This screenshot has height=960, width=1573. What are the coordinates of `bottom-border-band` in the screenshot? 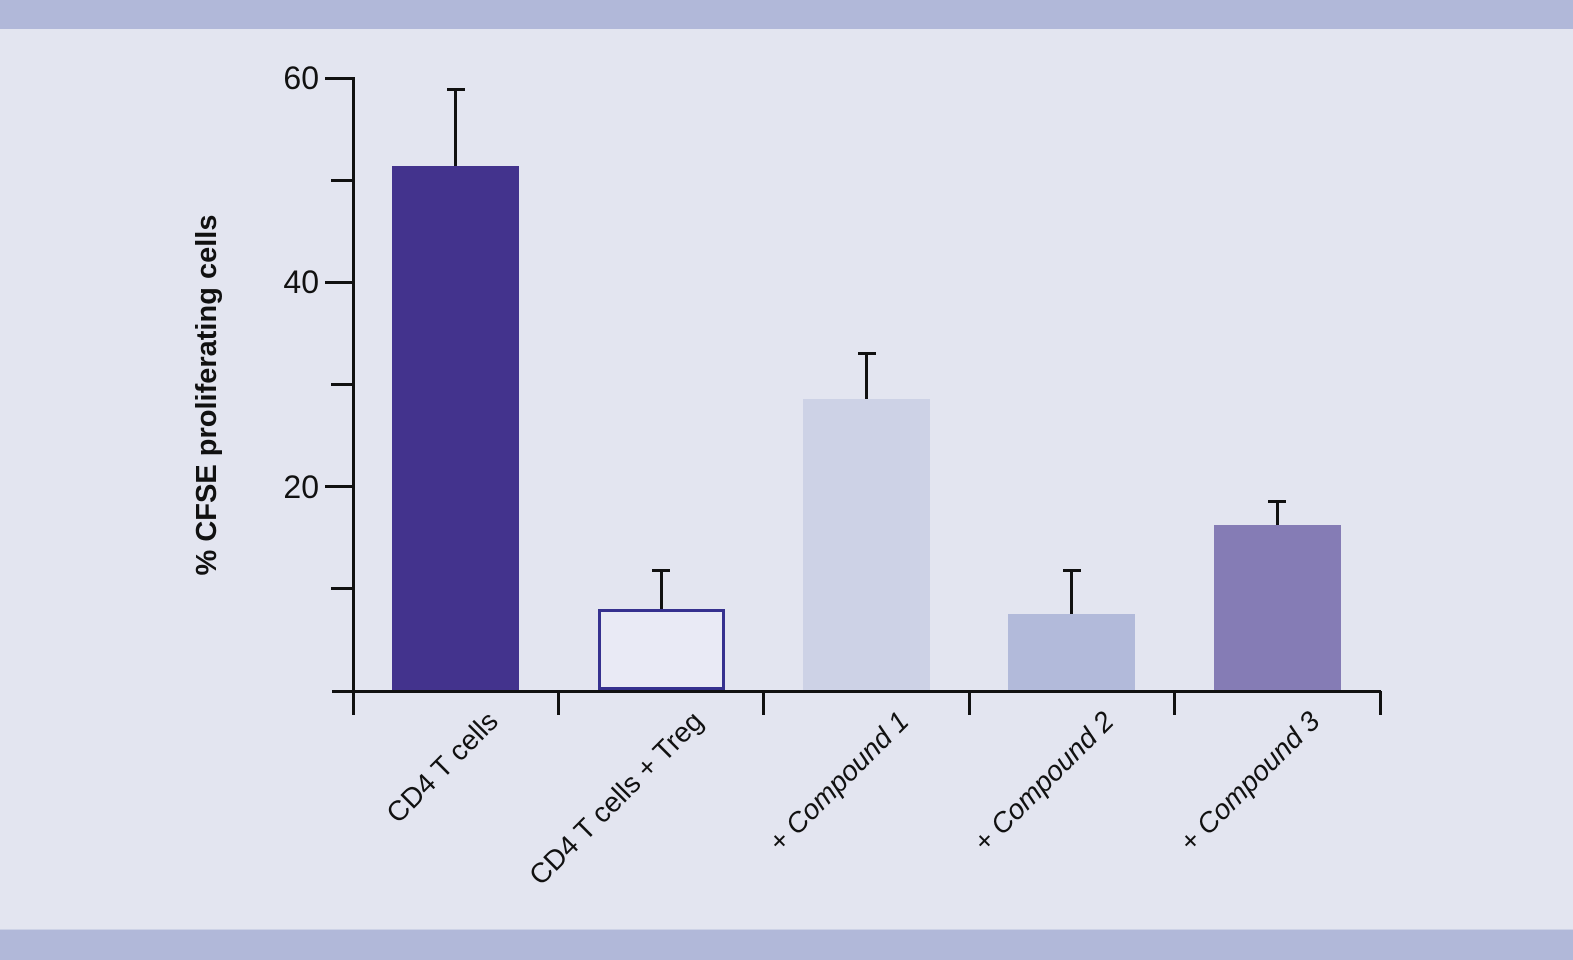 It's located at (786, 944).